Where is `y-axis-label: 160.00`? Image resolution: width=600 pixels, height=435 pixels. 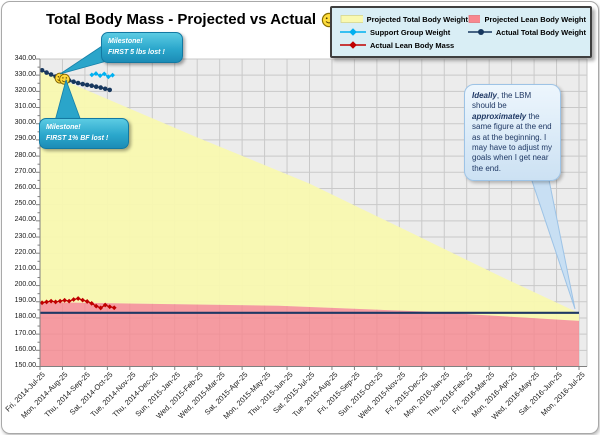
y-axis-label: 160.00 is located at coordinates (25, 349).